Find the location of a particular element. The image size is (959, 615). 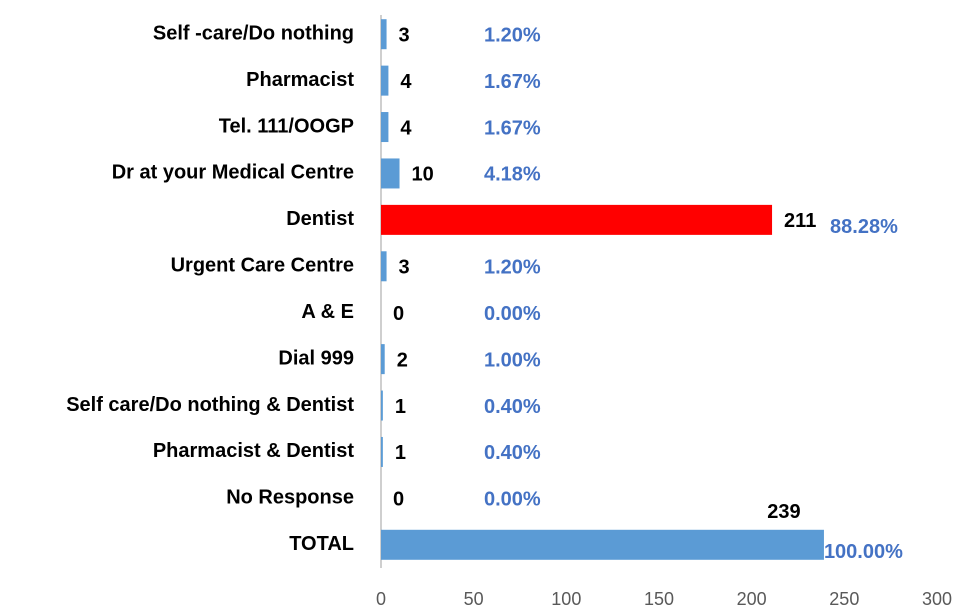

x-tick-label: 300 is located at coordinates (937, 599).